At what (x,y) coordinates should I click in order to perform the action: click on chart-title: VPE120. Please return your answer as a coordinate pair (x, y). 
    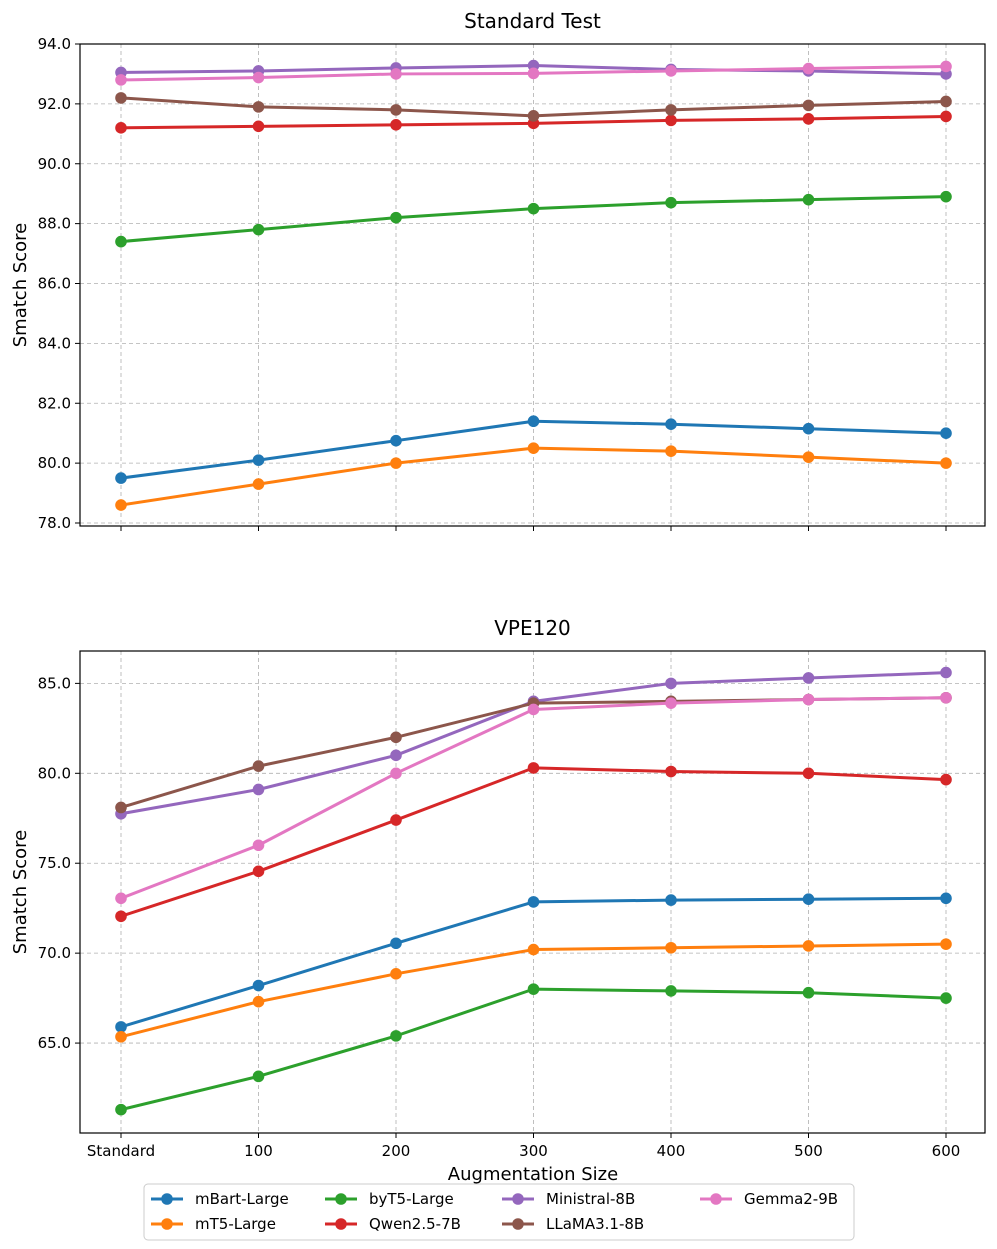
    Looking at the image, I should click on (532, 628).